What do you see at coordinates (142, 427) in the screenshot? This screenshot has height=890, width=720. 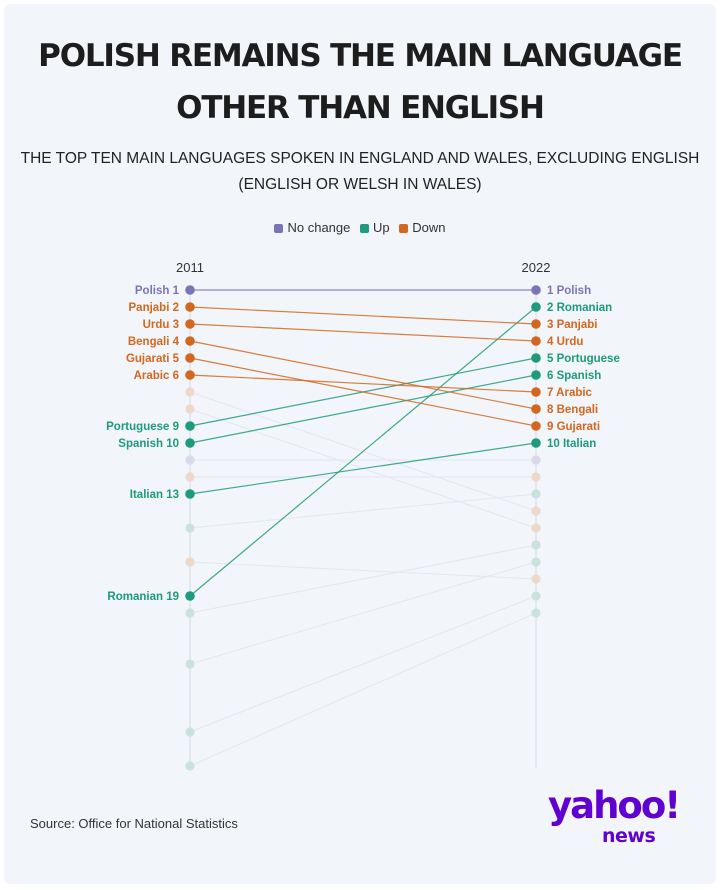 I see `label-2011-portuguese: Portuguese 9` at bounding box center [142, 427].